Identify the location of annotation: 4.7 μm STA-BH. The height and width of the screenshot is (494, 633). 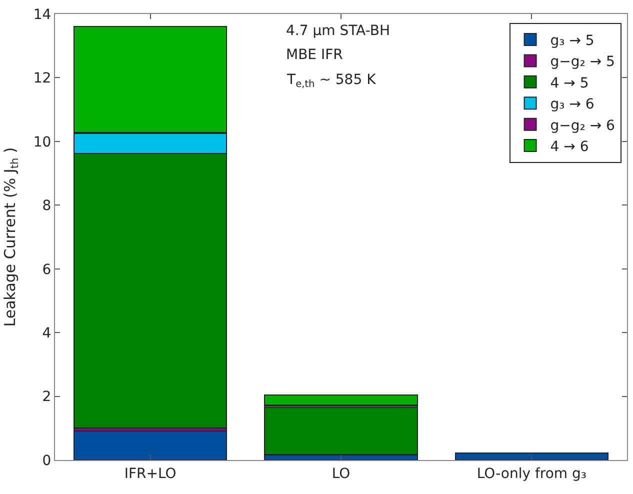
(338, 31).